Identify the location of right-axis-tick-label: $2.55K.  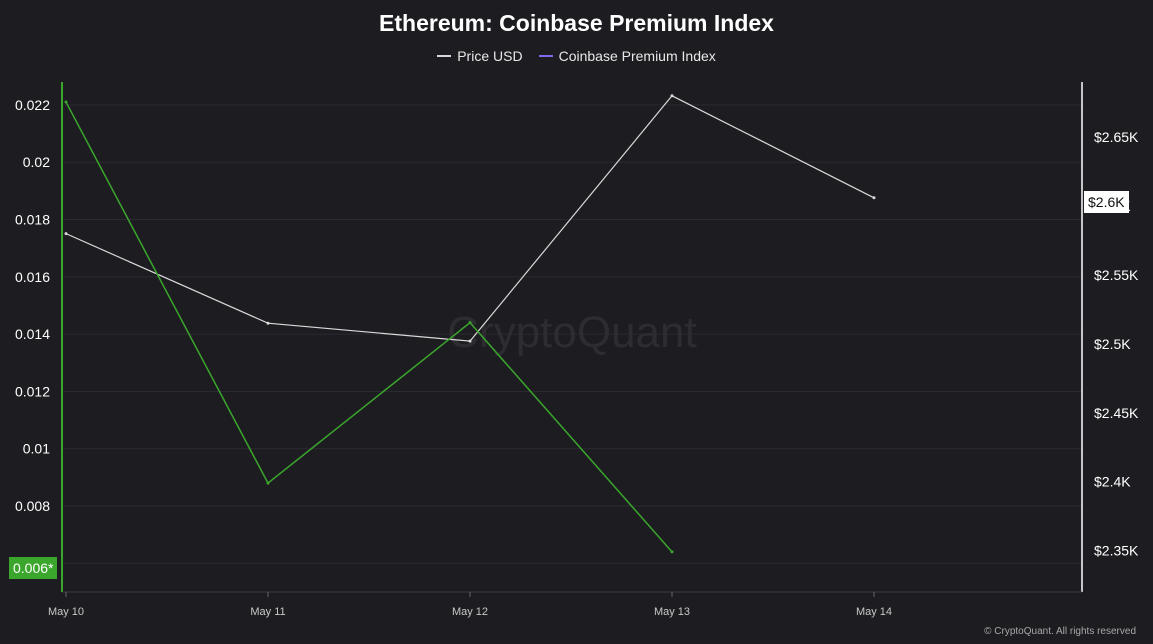
(1116, 275).